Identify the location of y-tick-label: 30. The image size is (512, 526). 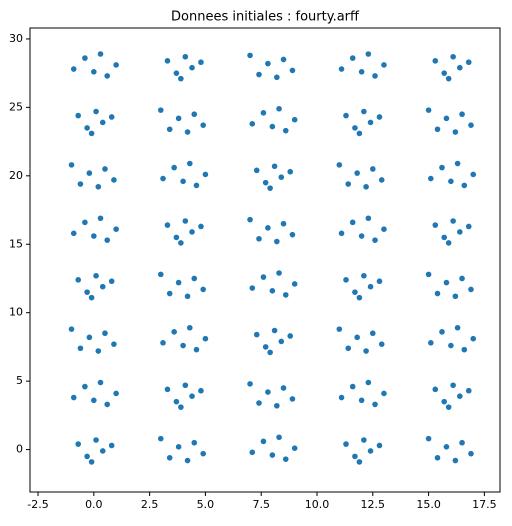
(16, 38).